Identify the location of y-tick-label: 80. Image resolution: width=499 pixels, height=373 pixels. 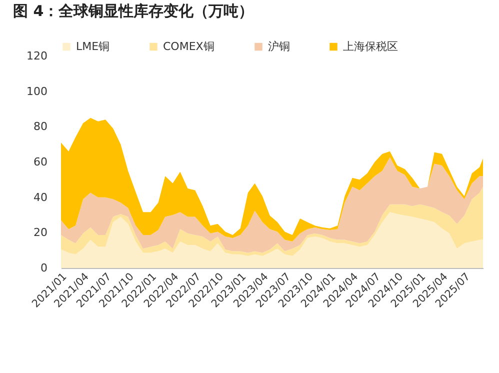
(41, 127).